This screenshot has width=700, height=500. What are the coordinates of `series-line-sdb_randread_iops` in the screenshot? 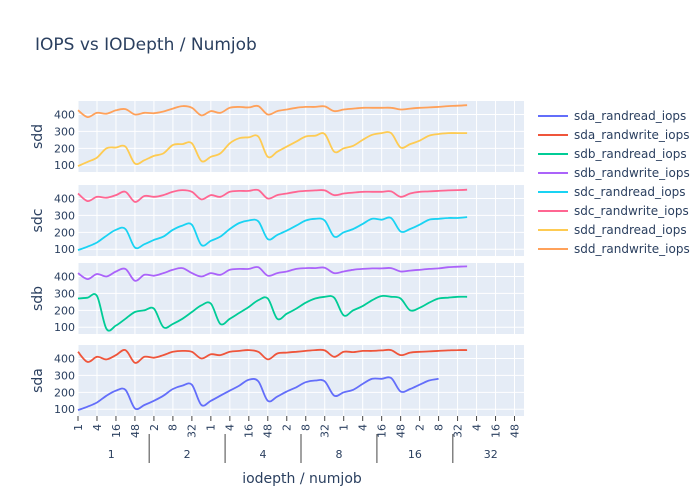 It's located at (272, 312).